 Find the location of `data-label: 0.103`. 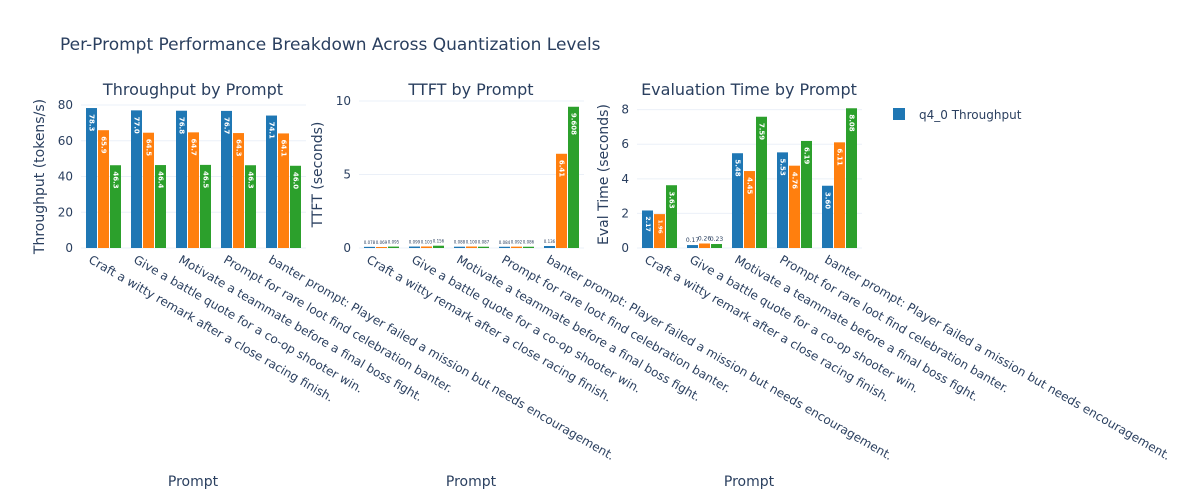

data-label: 0.103 is located at coordinates (427, 241).